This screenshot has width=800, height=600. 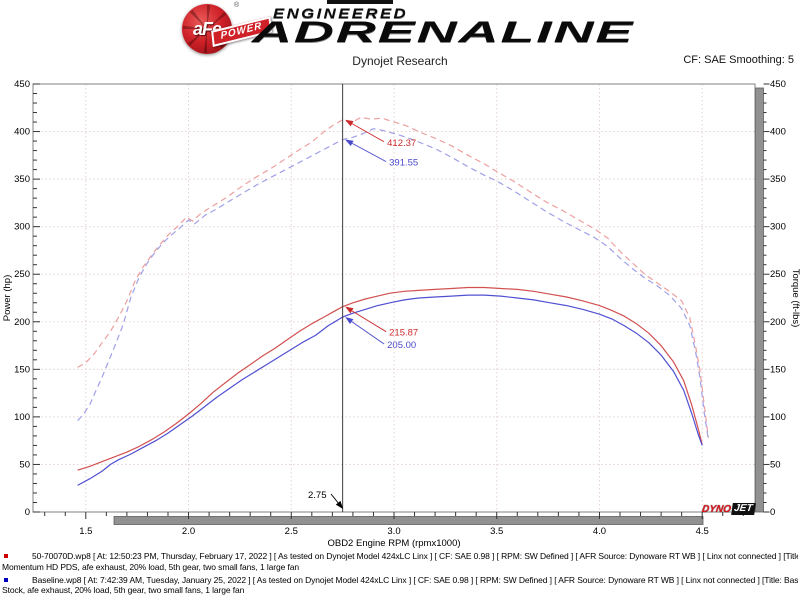 I want to click on svg-text: 412.37, so click(x=401, y=143).